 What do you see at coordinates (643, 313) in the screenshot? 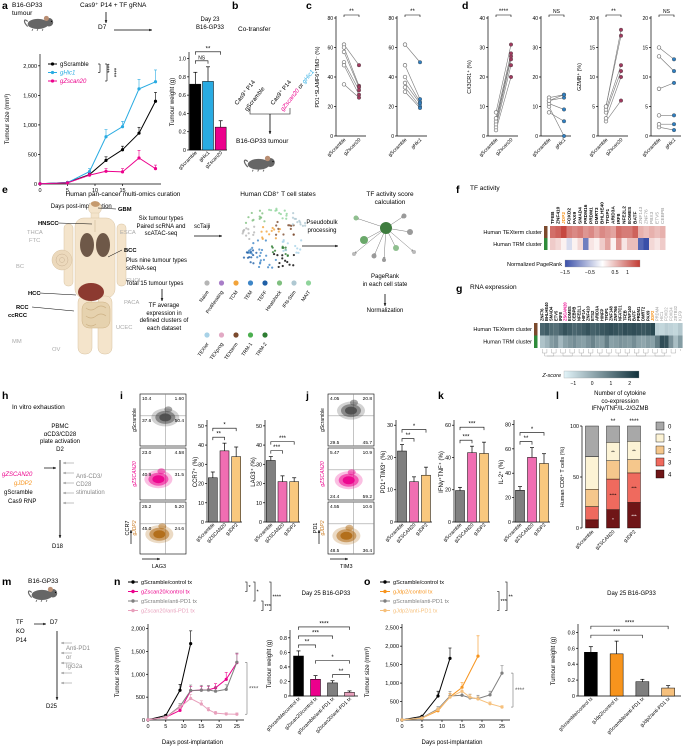
I see `svg-text: DMRT2` at bounding box center [643, 313].